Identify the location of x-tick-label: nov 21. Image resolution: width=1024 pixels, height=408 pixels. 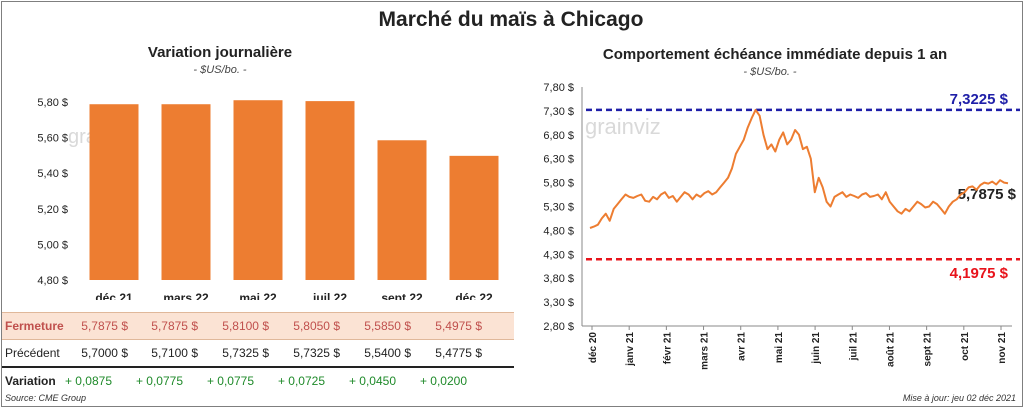
(1002, 348).